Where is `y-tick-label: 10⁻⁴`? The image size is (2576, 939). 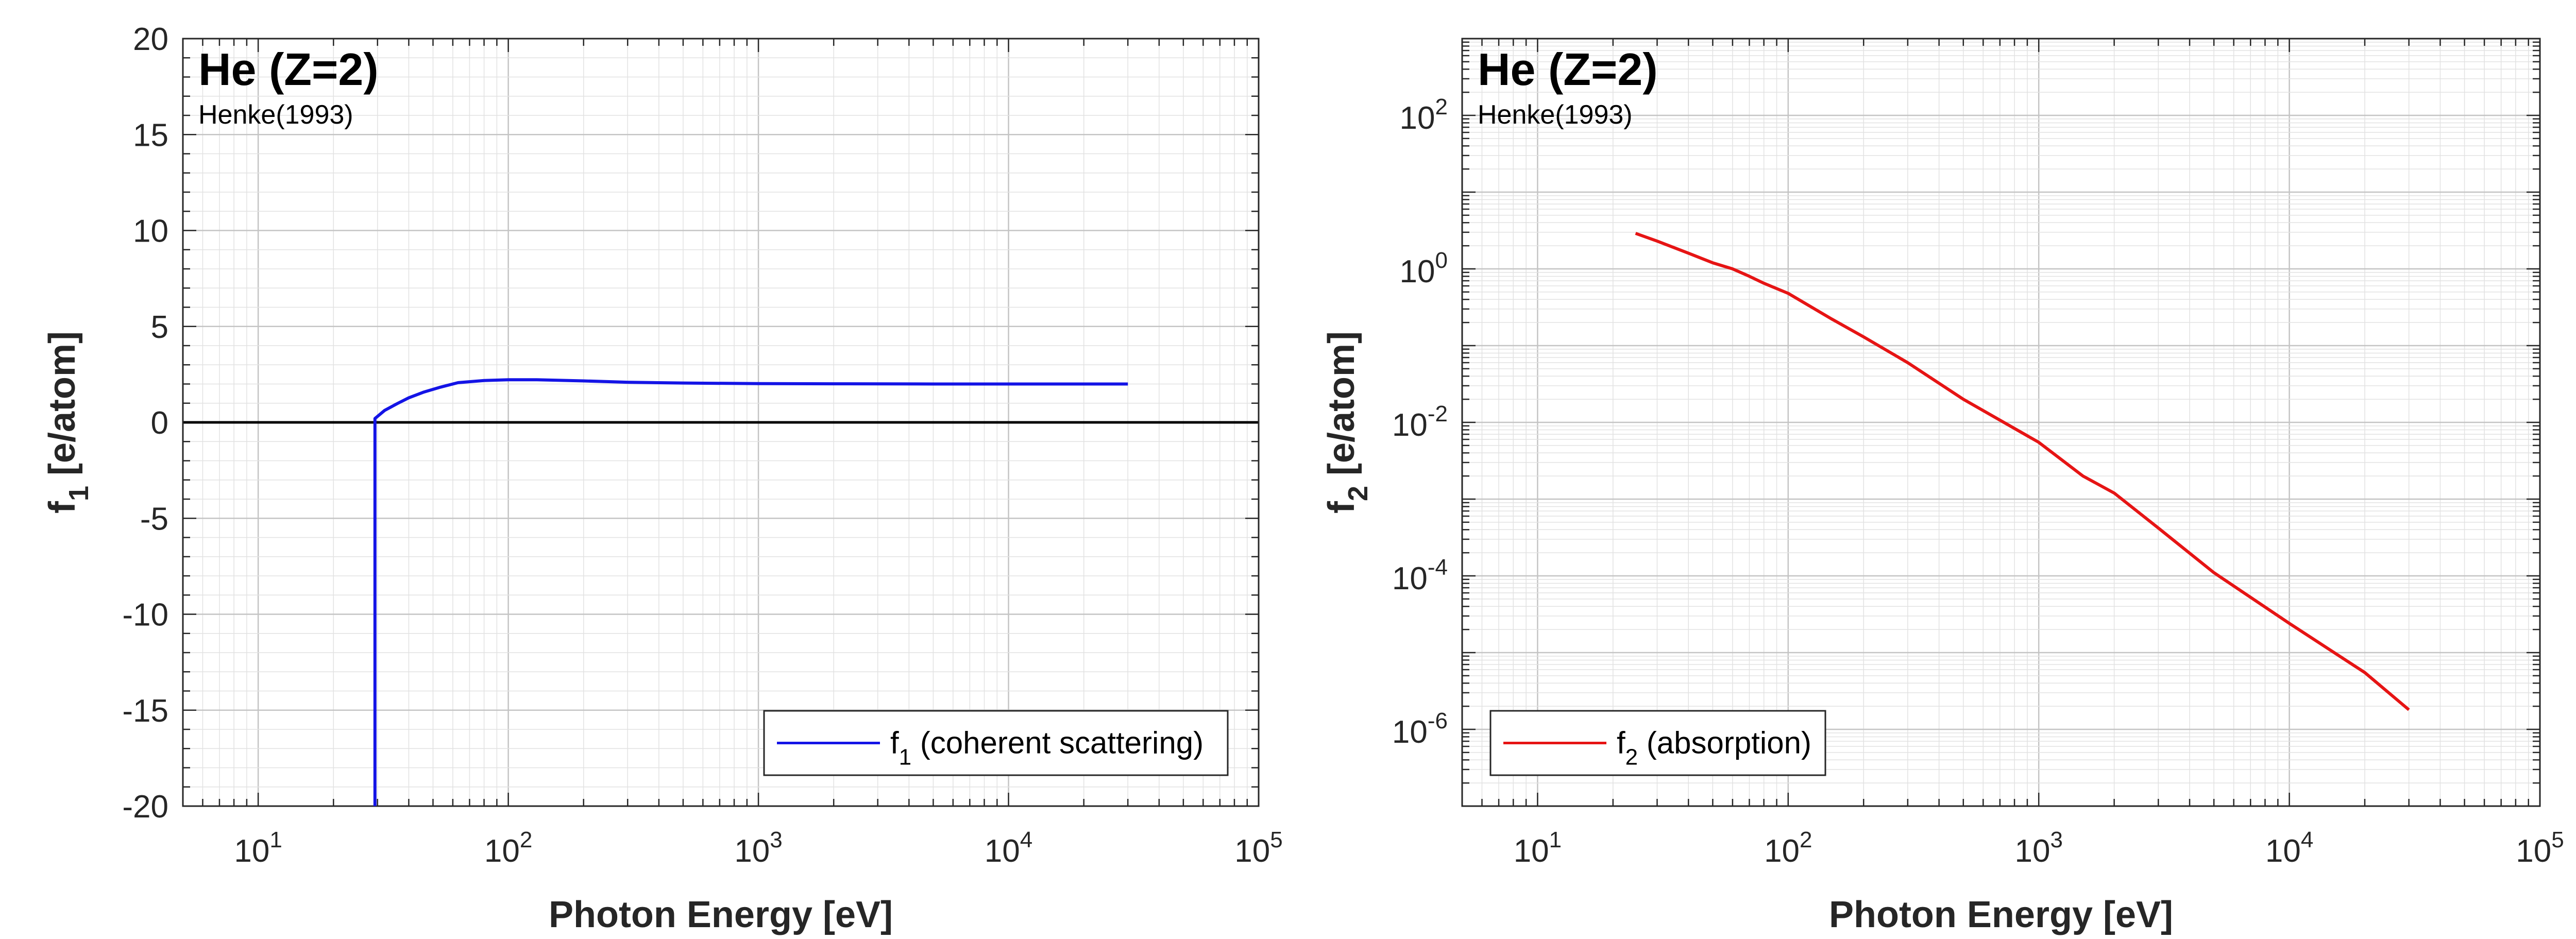
y-tick-label: 10⁻⁴ is located at coordinates (1420, 575).